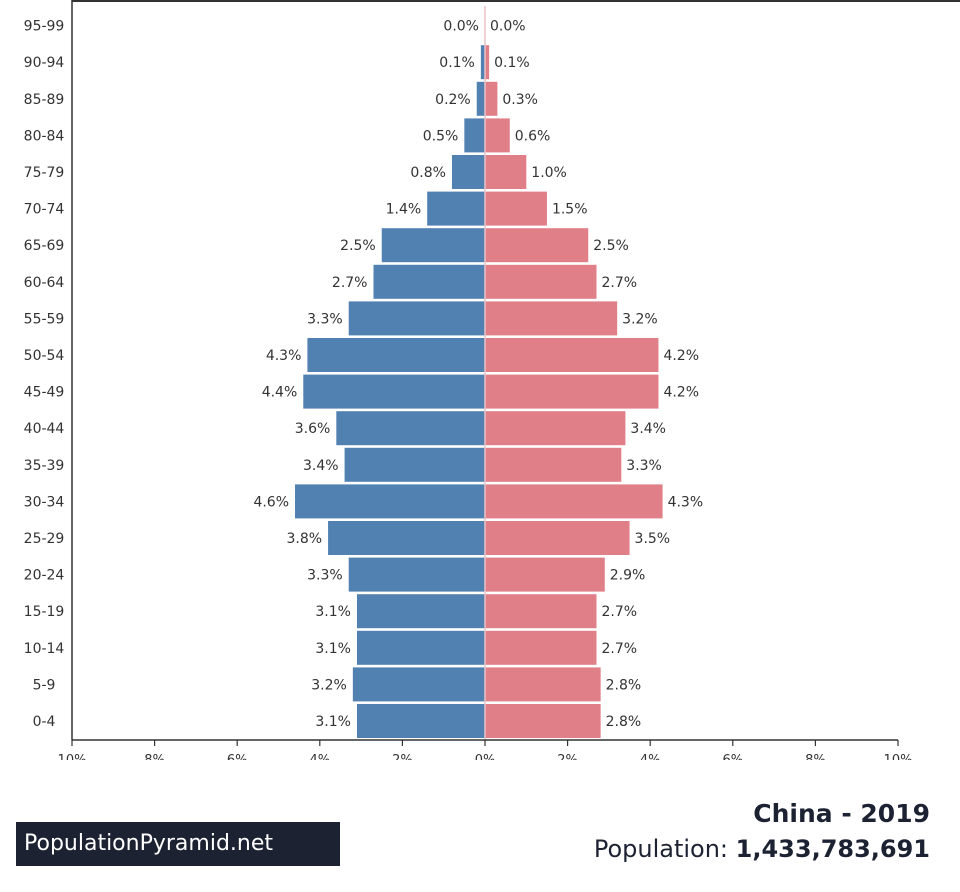 The height and width of the screenshot is (892, 960). What do you see at coordinates (44, 539) in the screenshot?
I see `age-group-label: 25-29` at bounding box center [44, 539].